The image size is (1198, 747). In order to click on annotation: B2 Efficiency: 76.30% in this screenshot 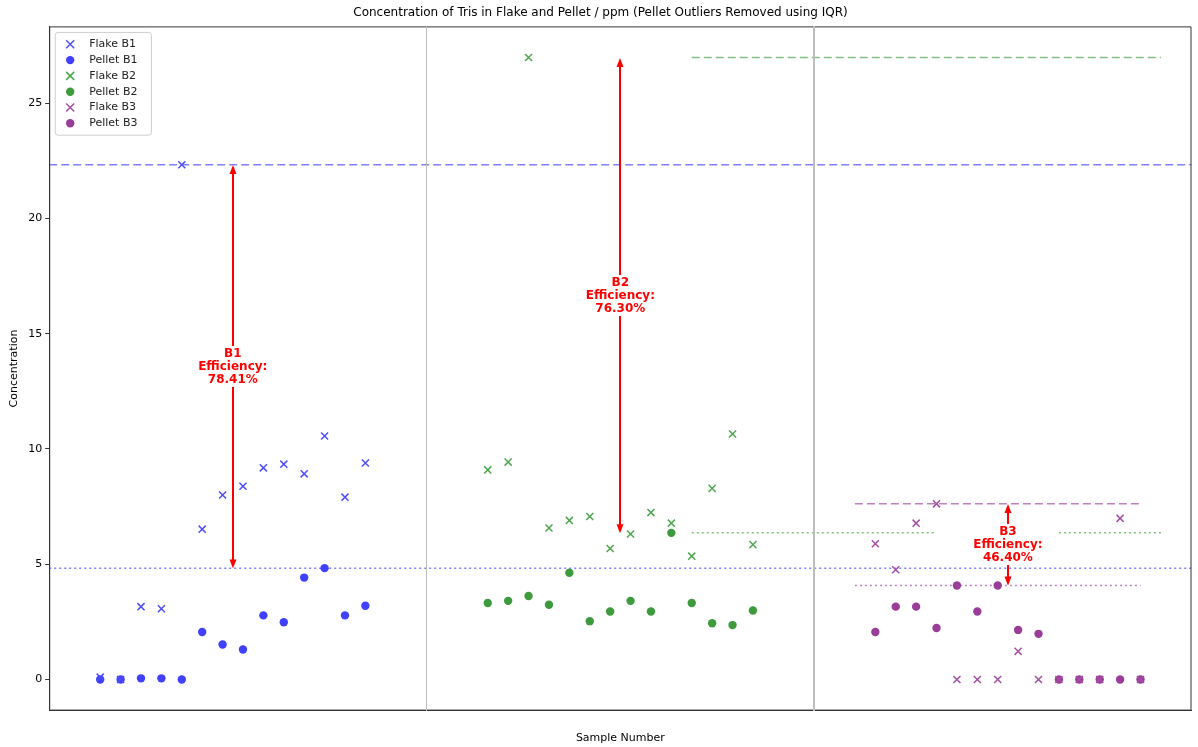, I will do `click(620, 295)`.